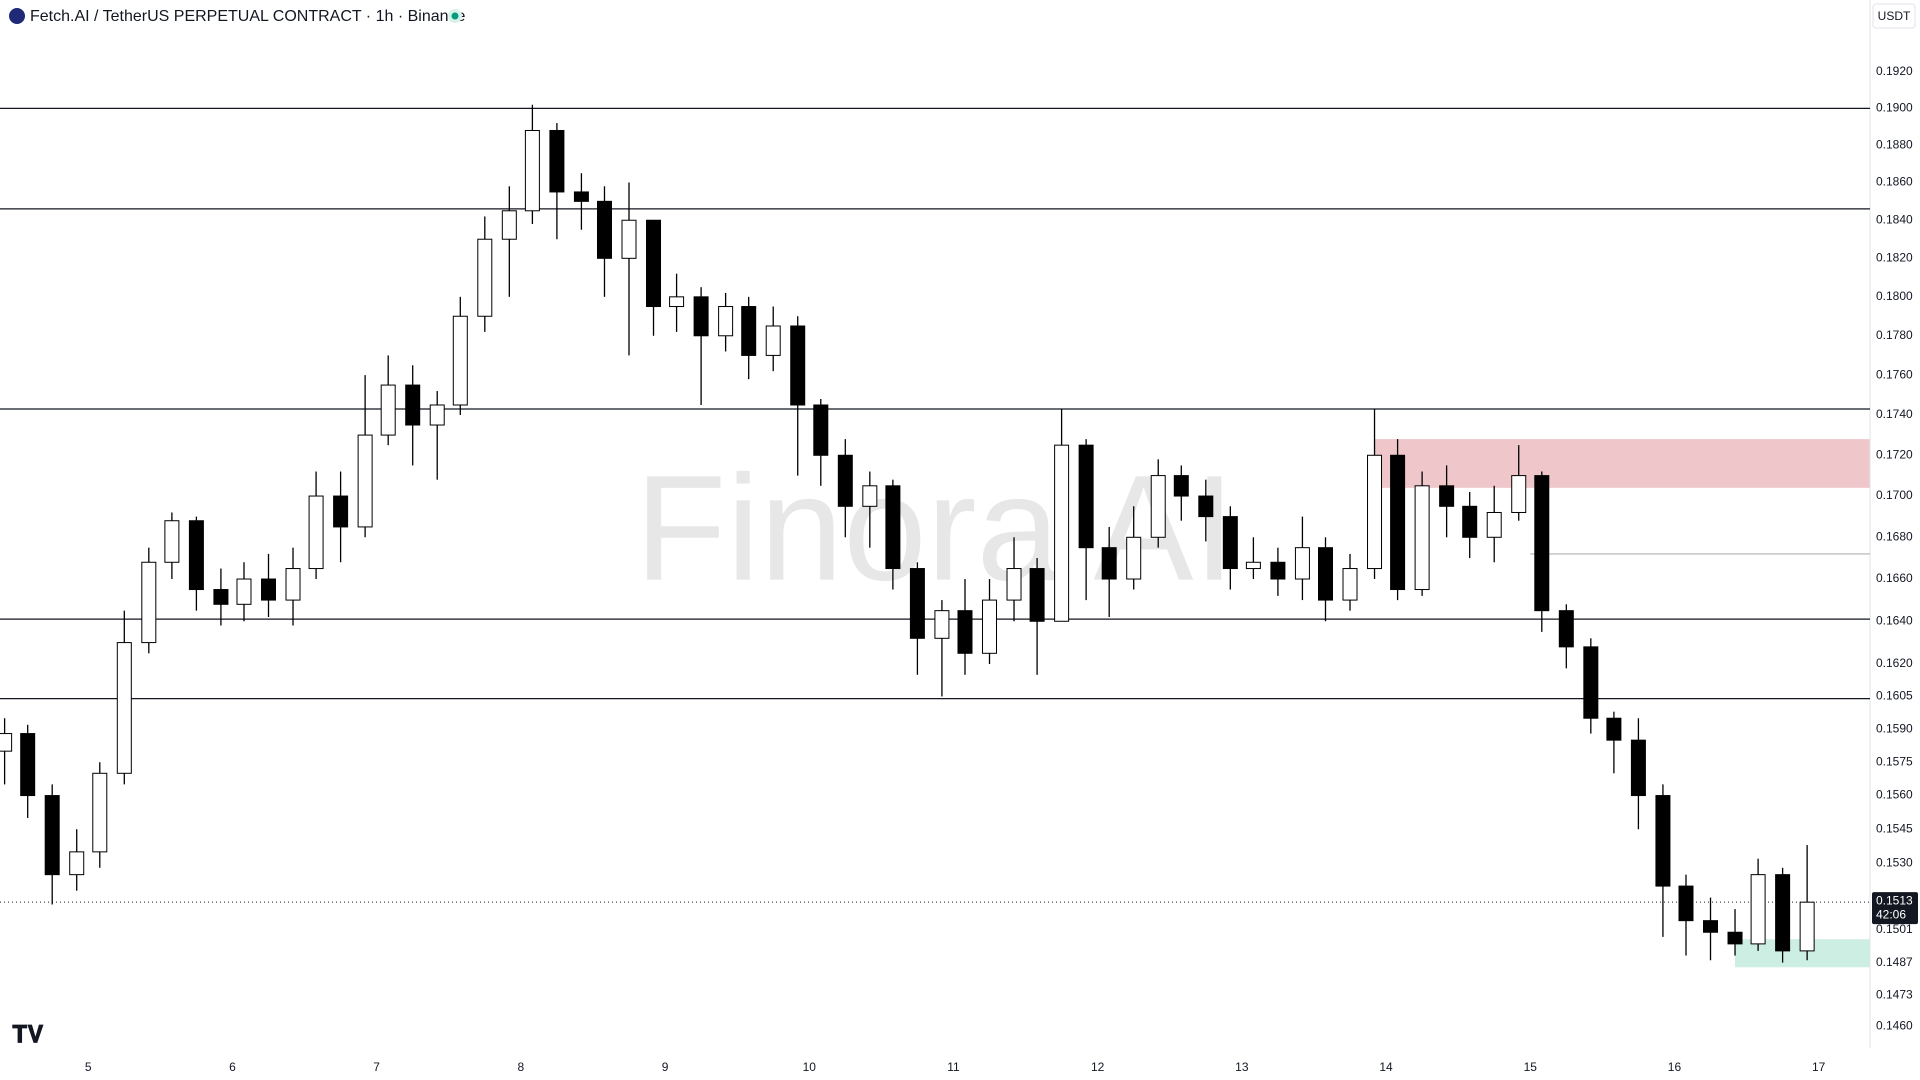 The width and height of the screenshot is (1920, 1080). I want to click on x-tick-label: 5, so click(88, 1067).